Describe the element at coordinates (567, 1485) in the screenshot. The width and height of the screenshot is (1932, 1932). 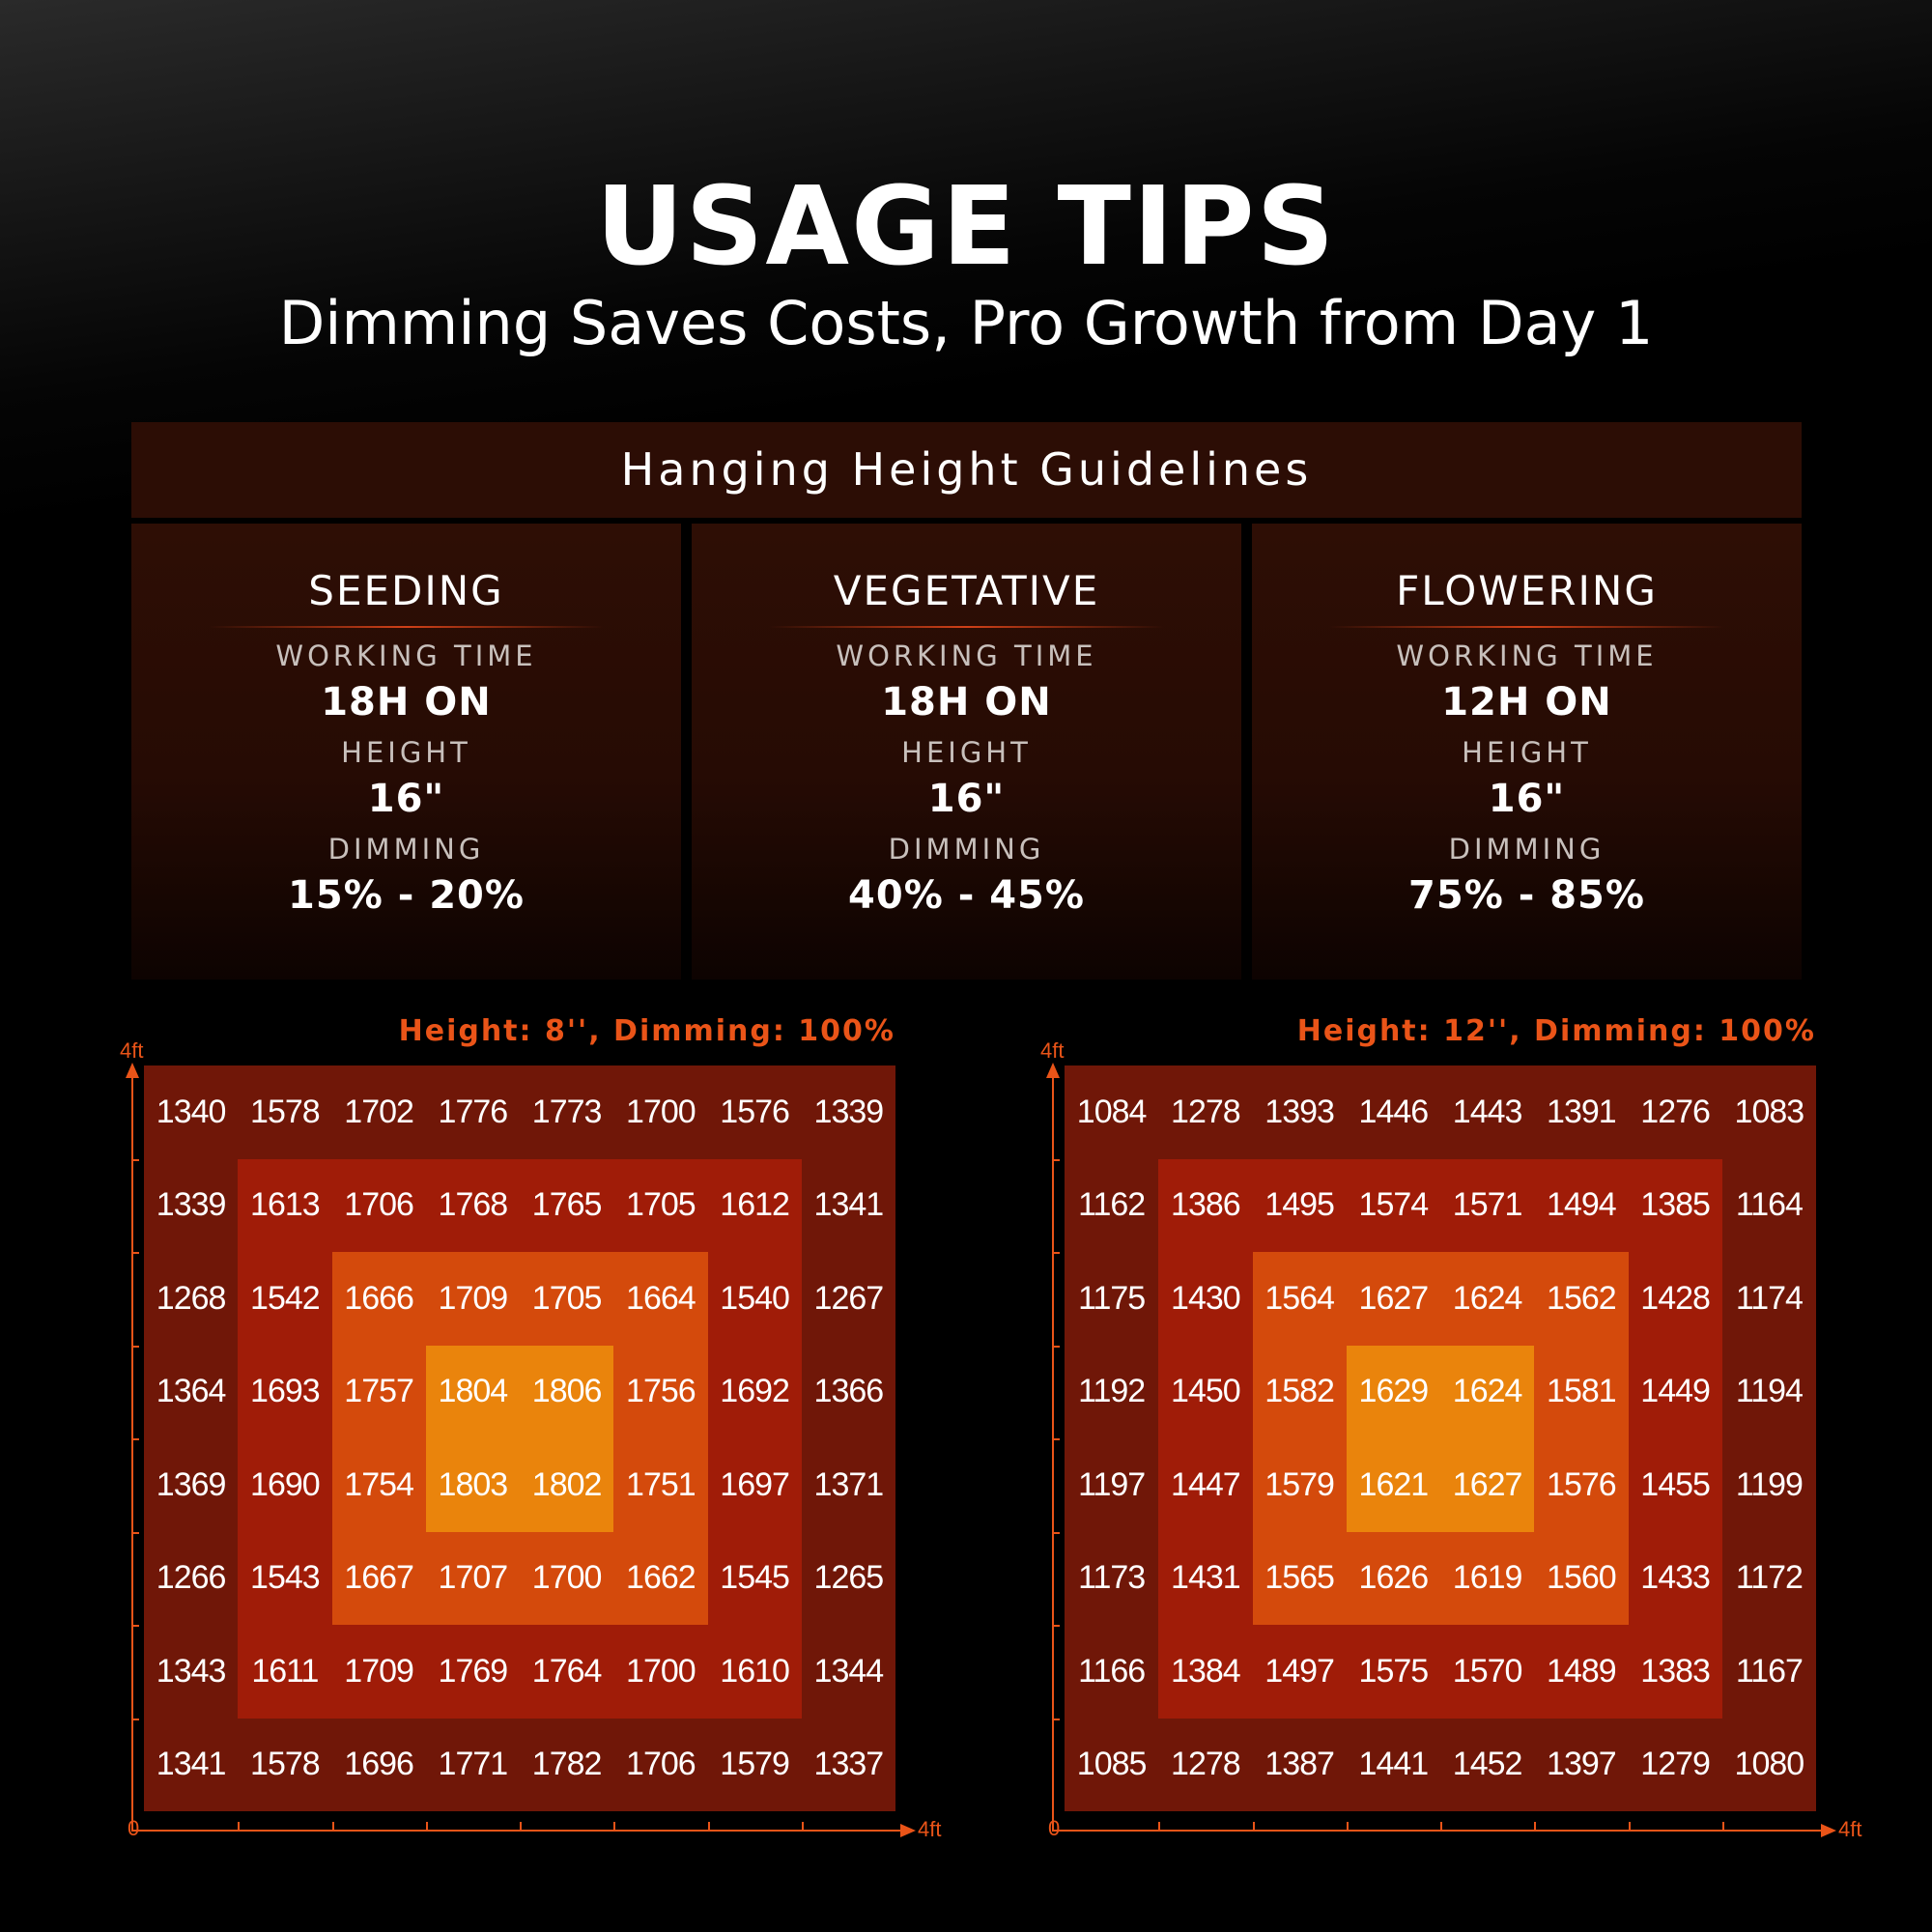
I see `ppfd-cell: 1802` at that location.